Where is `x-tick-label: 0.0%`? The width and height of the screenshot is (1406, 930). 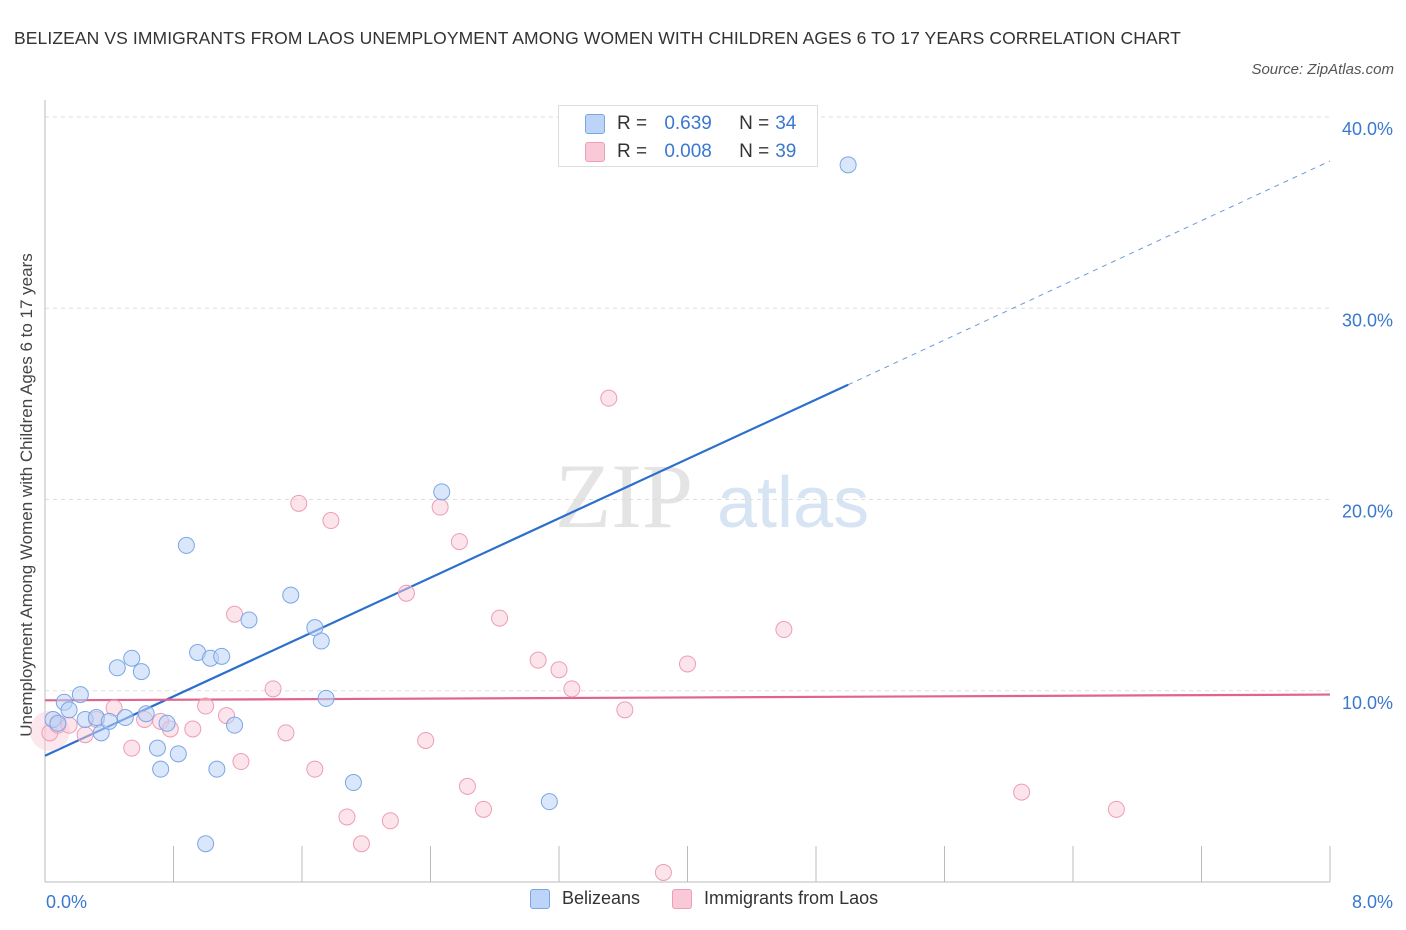
x-tick-label: 0.0% is located at coordinates (66, 902).